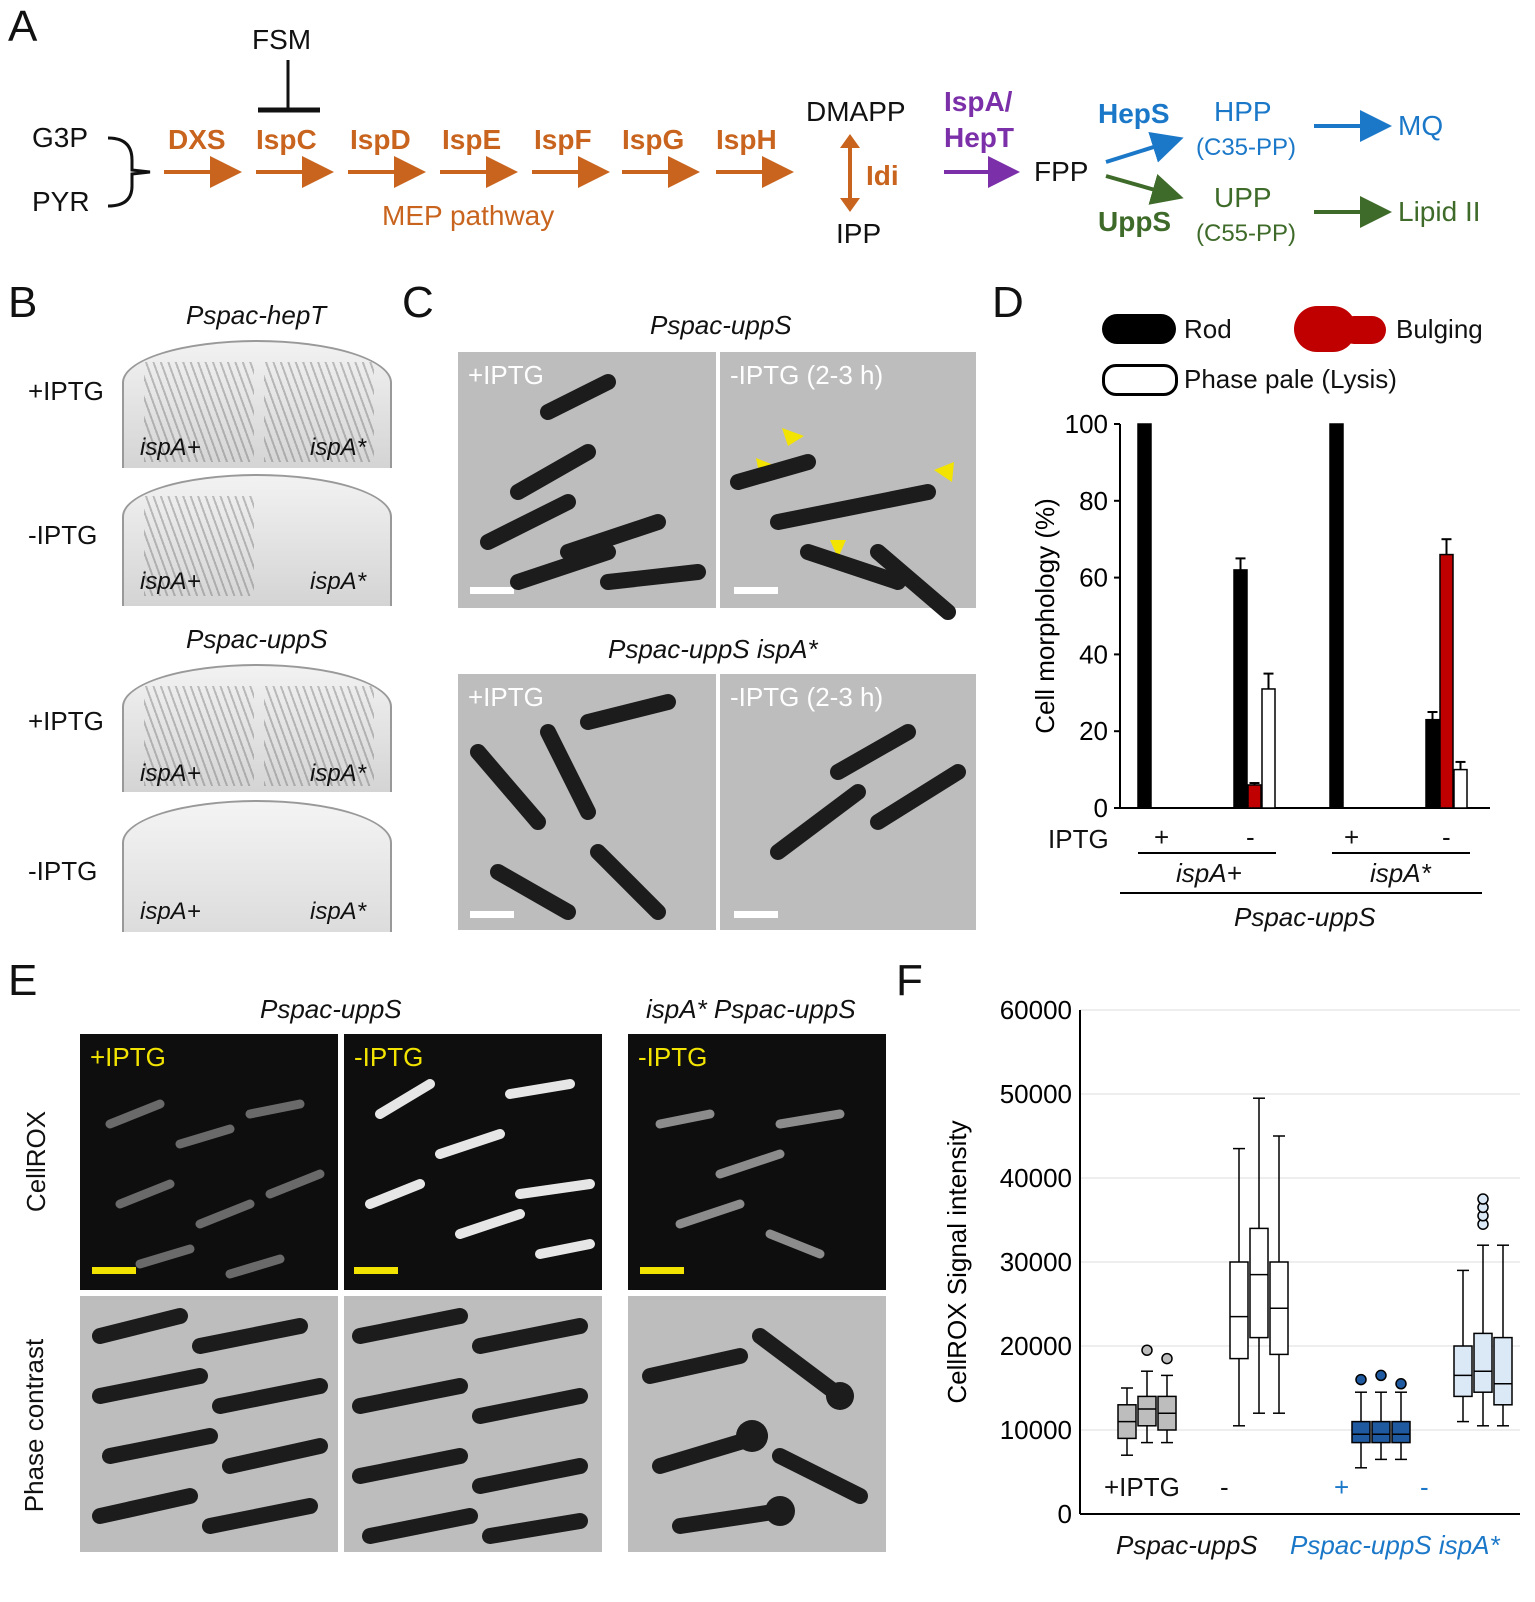 This screenshot has height=1602, width=1535. I want to click on panel-label-a: A, so click(23, 26).